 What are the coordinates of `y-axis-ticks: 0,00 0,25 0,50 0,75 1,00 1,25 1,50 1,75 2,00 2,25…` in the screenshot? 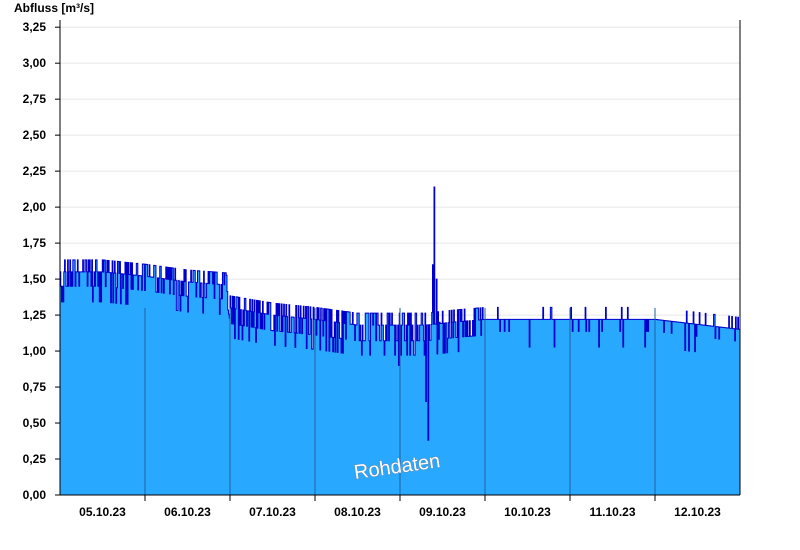 It's located at (41, 261).